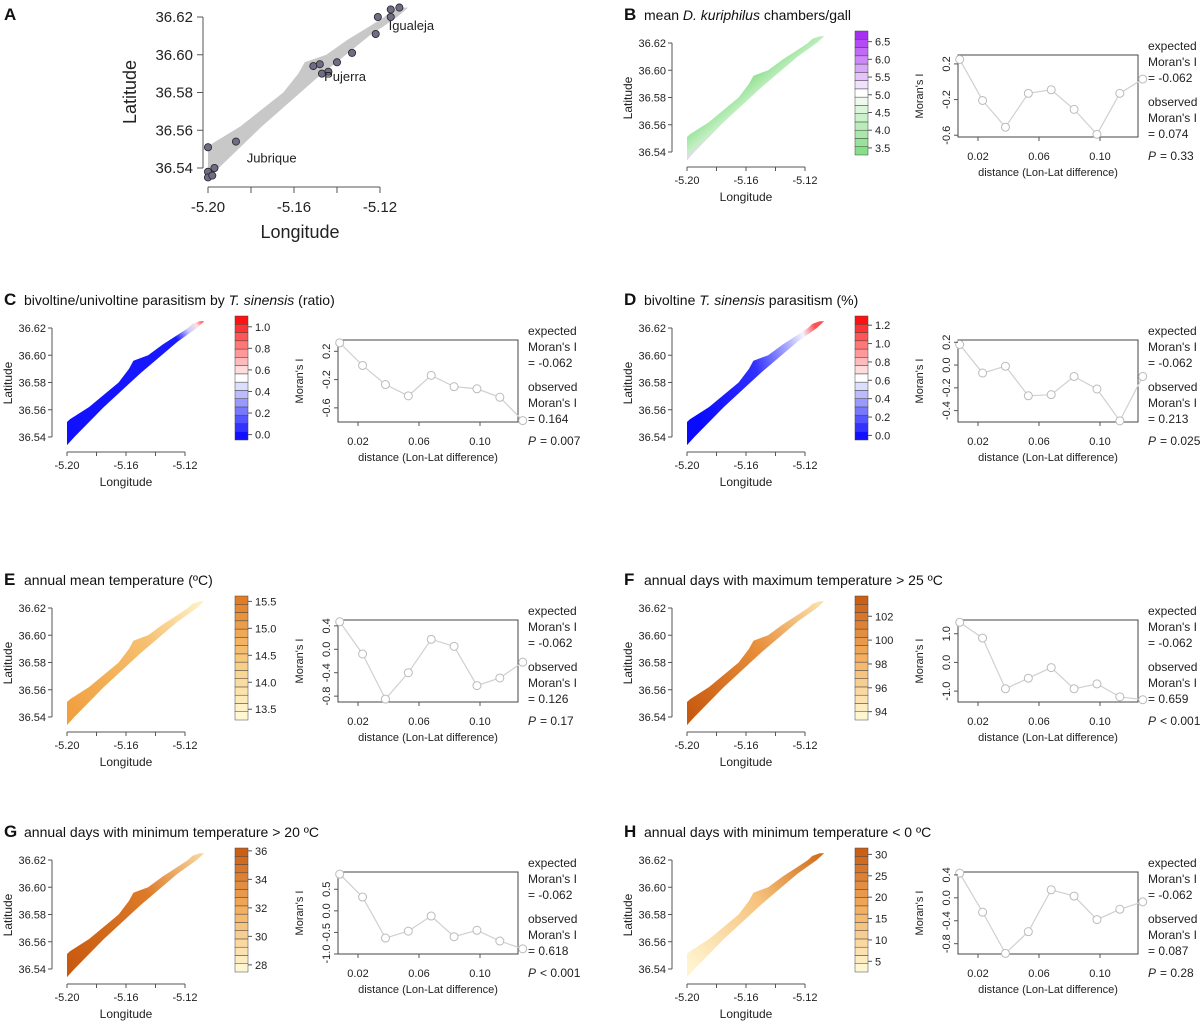  I want to click on colorbar-label: 15, so click(881, 920).